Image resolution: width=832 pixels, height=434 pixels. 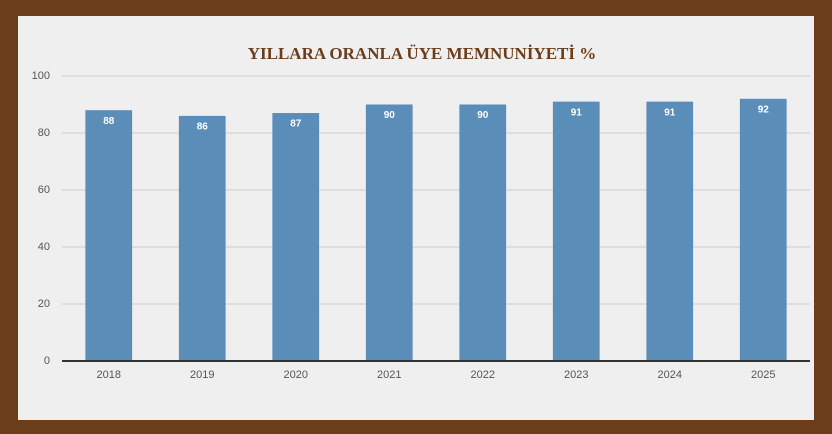 What do you see at coordinates (44, 304) in the screenshot?
I see `y-tick-label: 20` at bounding box center [44, 304].